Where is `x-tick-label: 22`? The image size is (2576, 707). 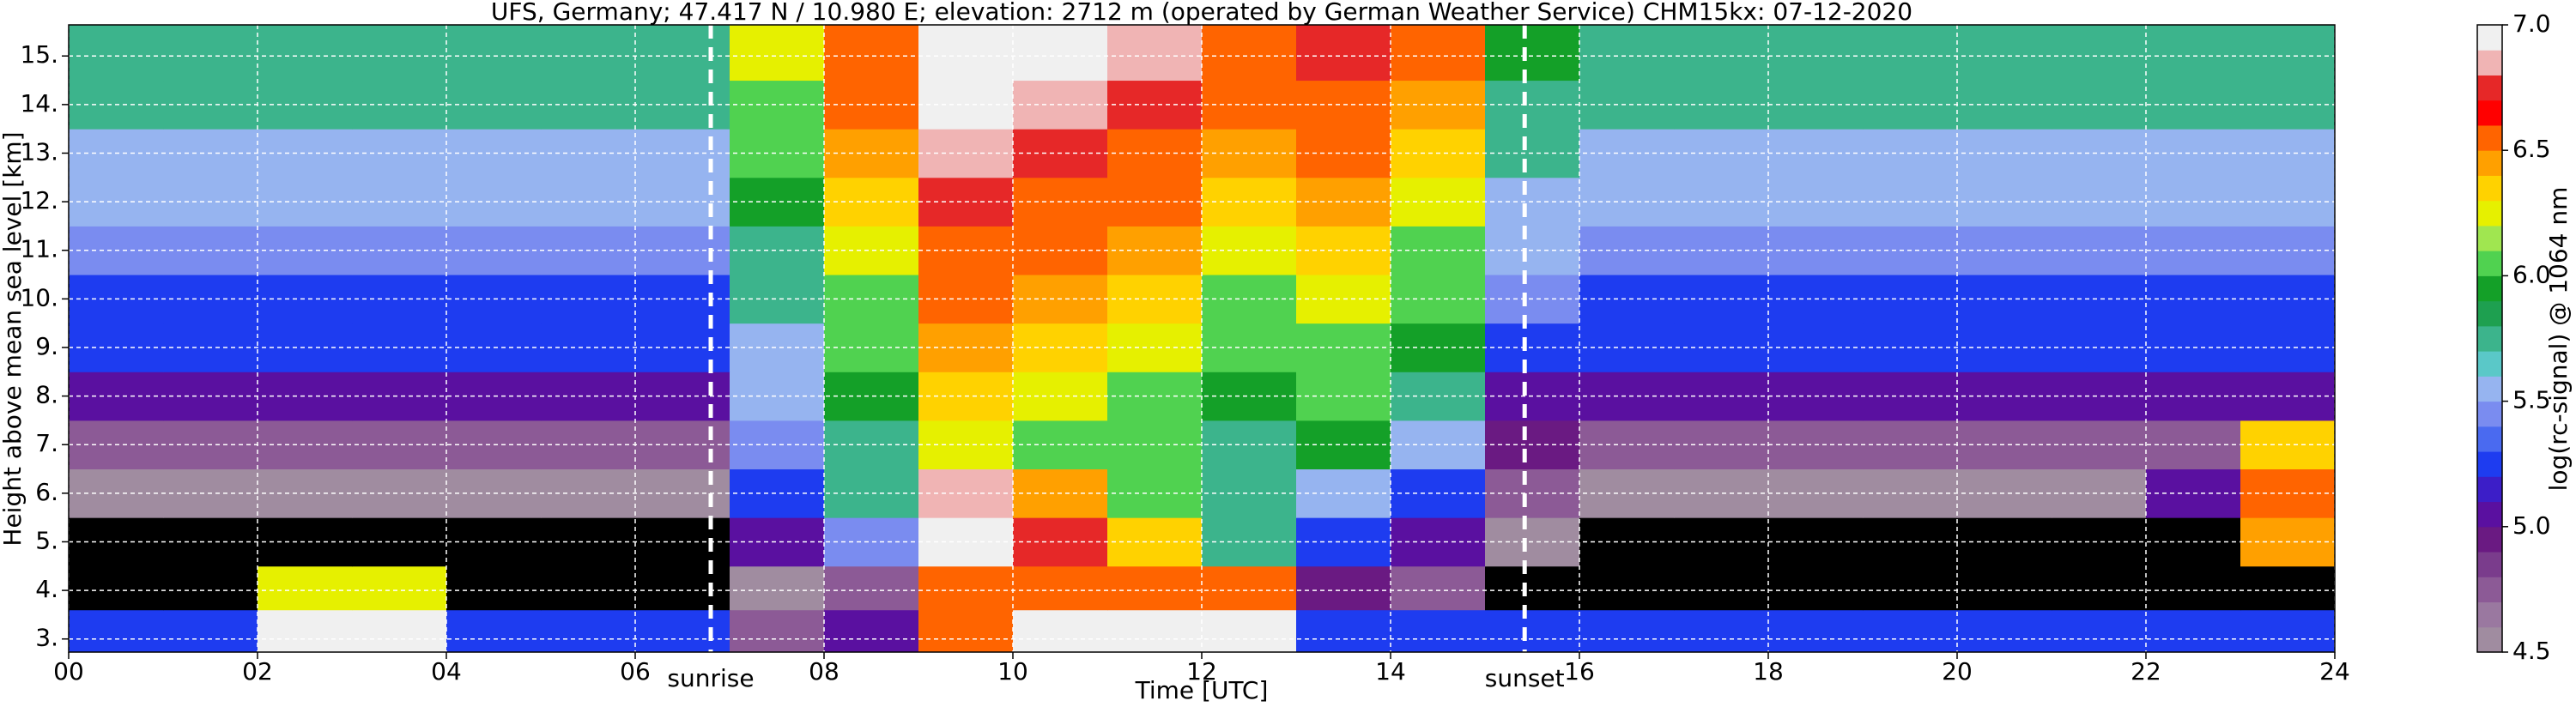 x-tick-label: 22 is located at coordinates (2146, 671).